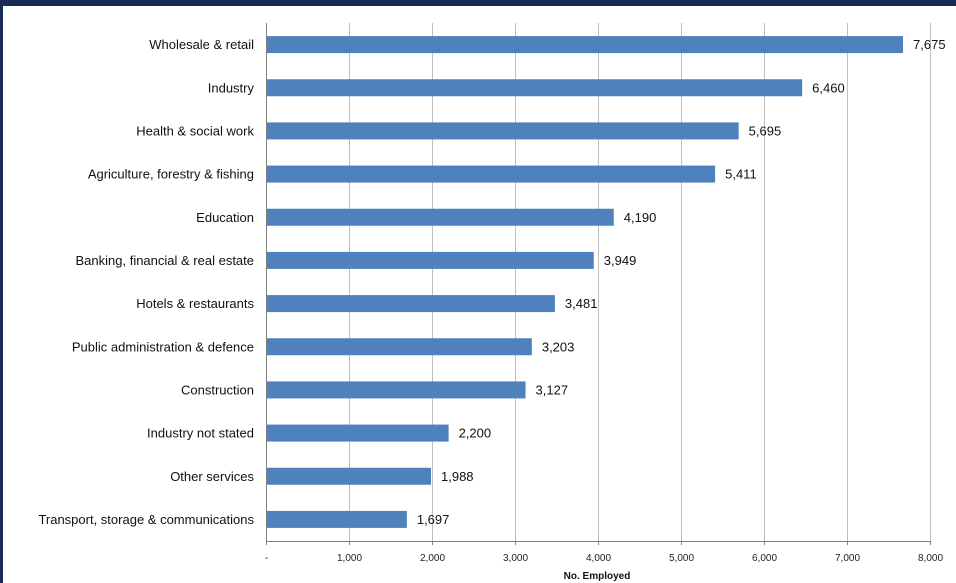 The image size is (956, 583). Describe the element at coordinates (764, 558) in the screenshot. I see `x-tick-label: 6,000` at that location.